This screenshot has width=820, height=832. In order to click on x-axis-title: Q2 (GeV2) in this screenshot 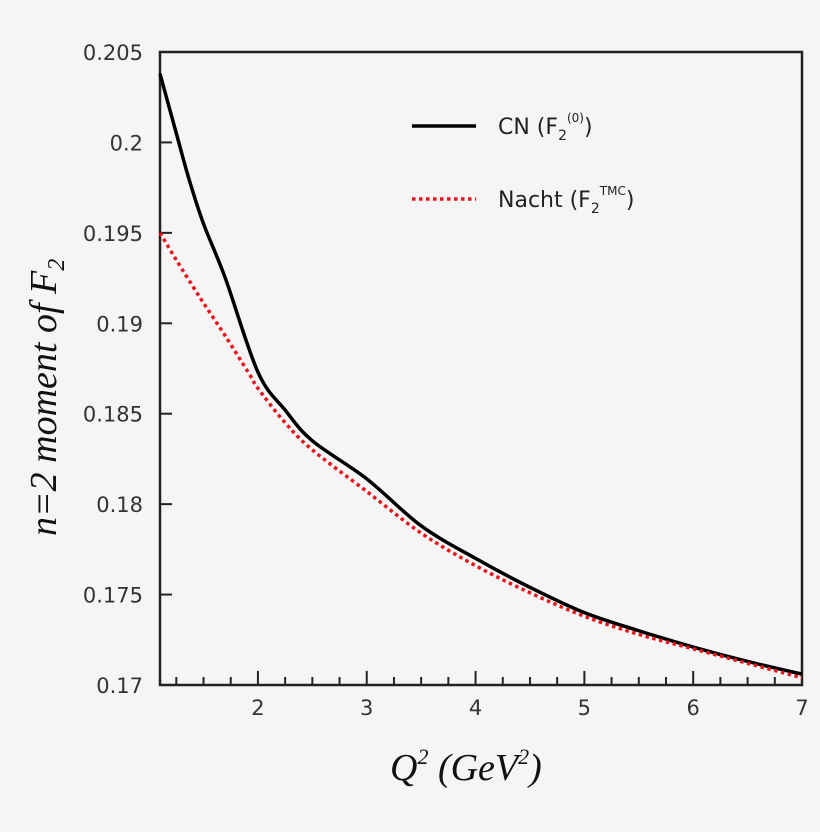, I will do `click(466, 766)`.